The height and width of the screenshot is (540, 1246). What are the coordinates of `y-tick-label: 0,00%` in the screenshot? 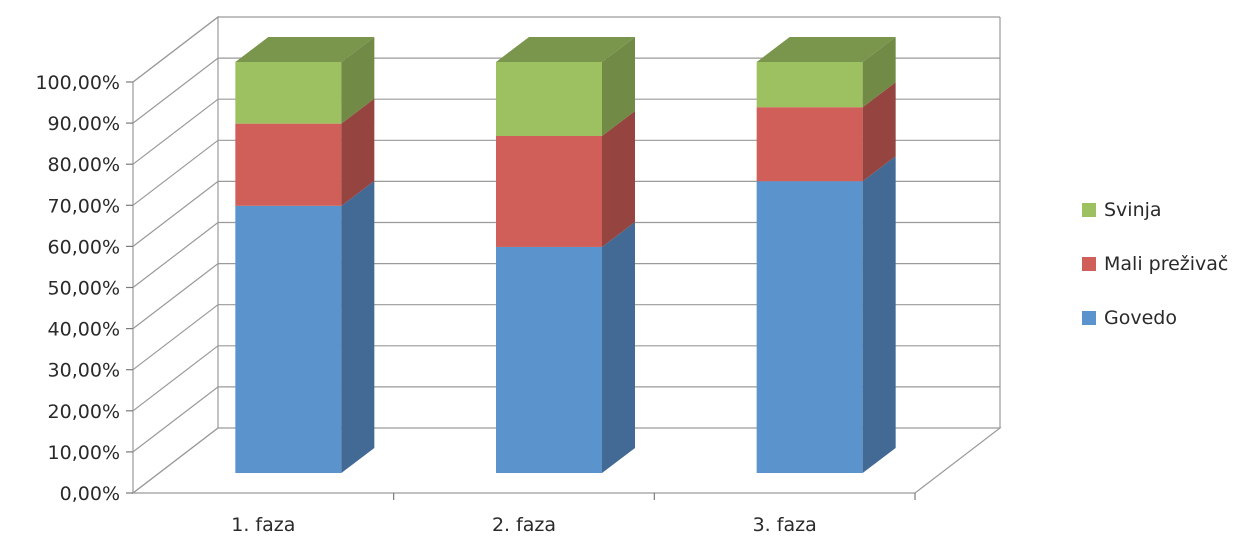 It's located at (90, 494).